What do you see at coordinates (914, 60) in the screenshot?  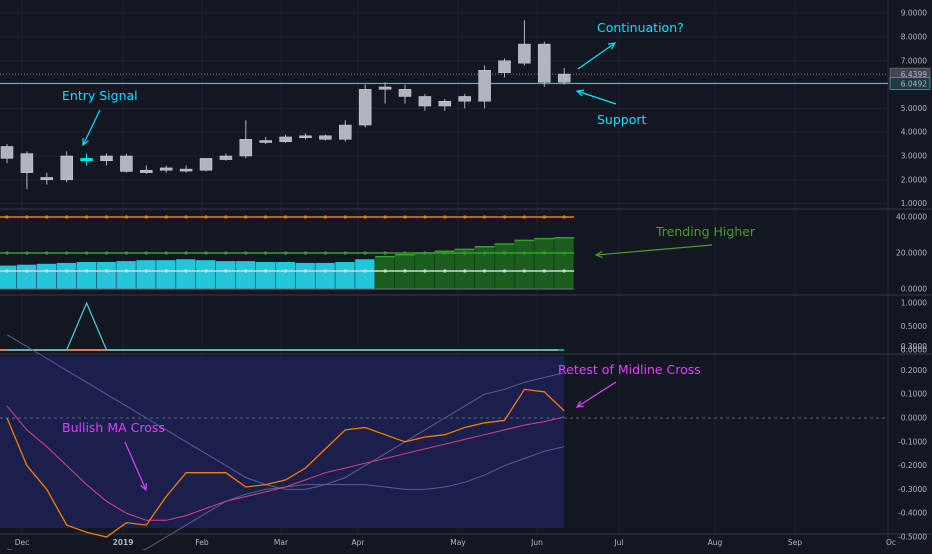 I see `price-tick-label: 7.0000` at bounding box center [914, 60].